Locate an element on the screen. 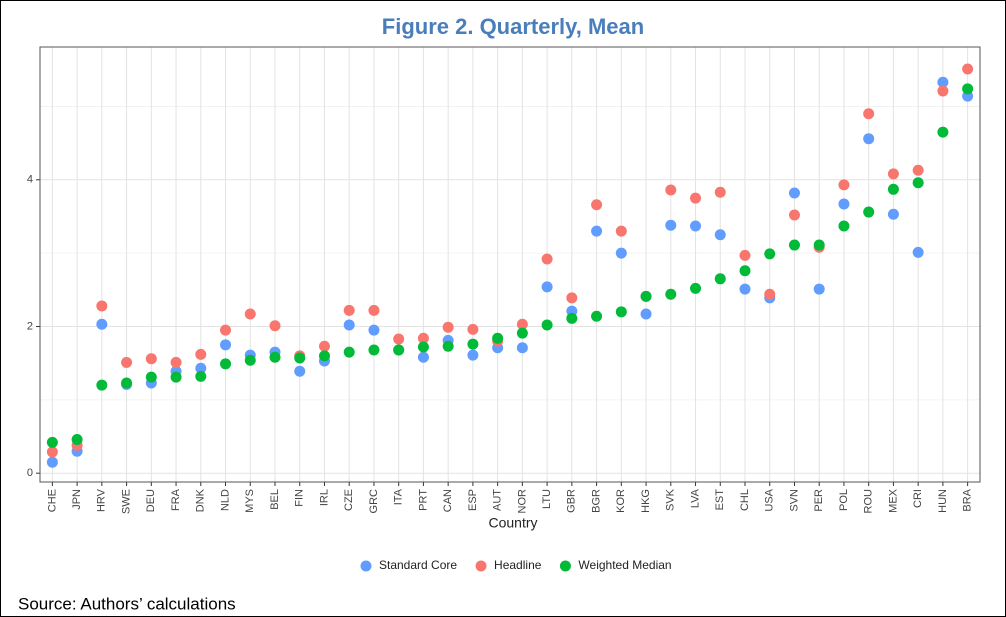  x-tick-label: HRV is located at coordinates (102, 500).